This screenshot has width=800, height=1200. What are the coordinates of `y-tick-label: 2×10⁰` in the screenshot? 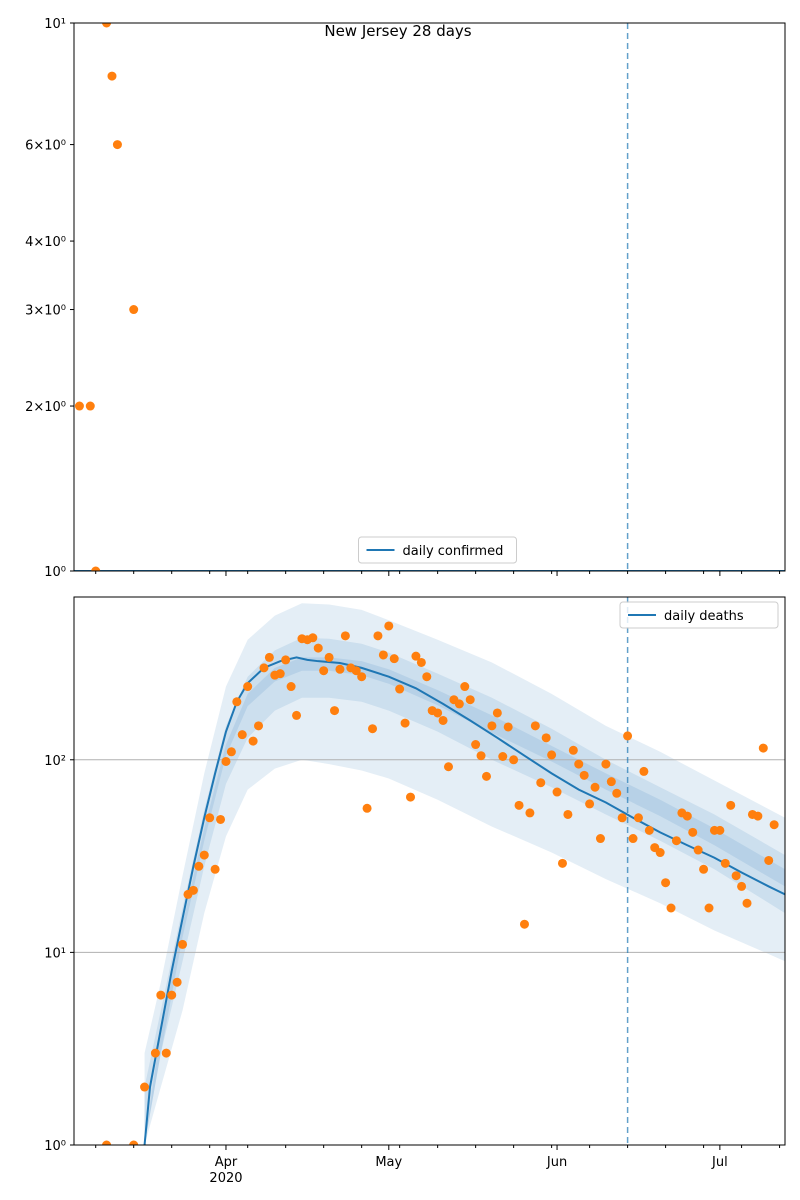 It's located at (45, 407).